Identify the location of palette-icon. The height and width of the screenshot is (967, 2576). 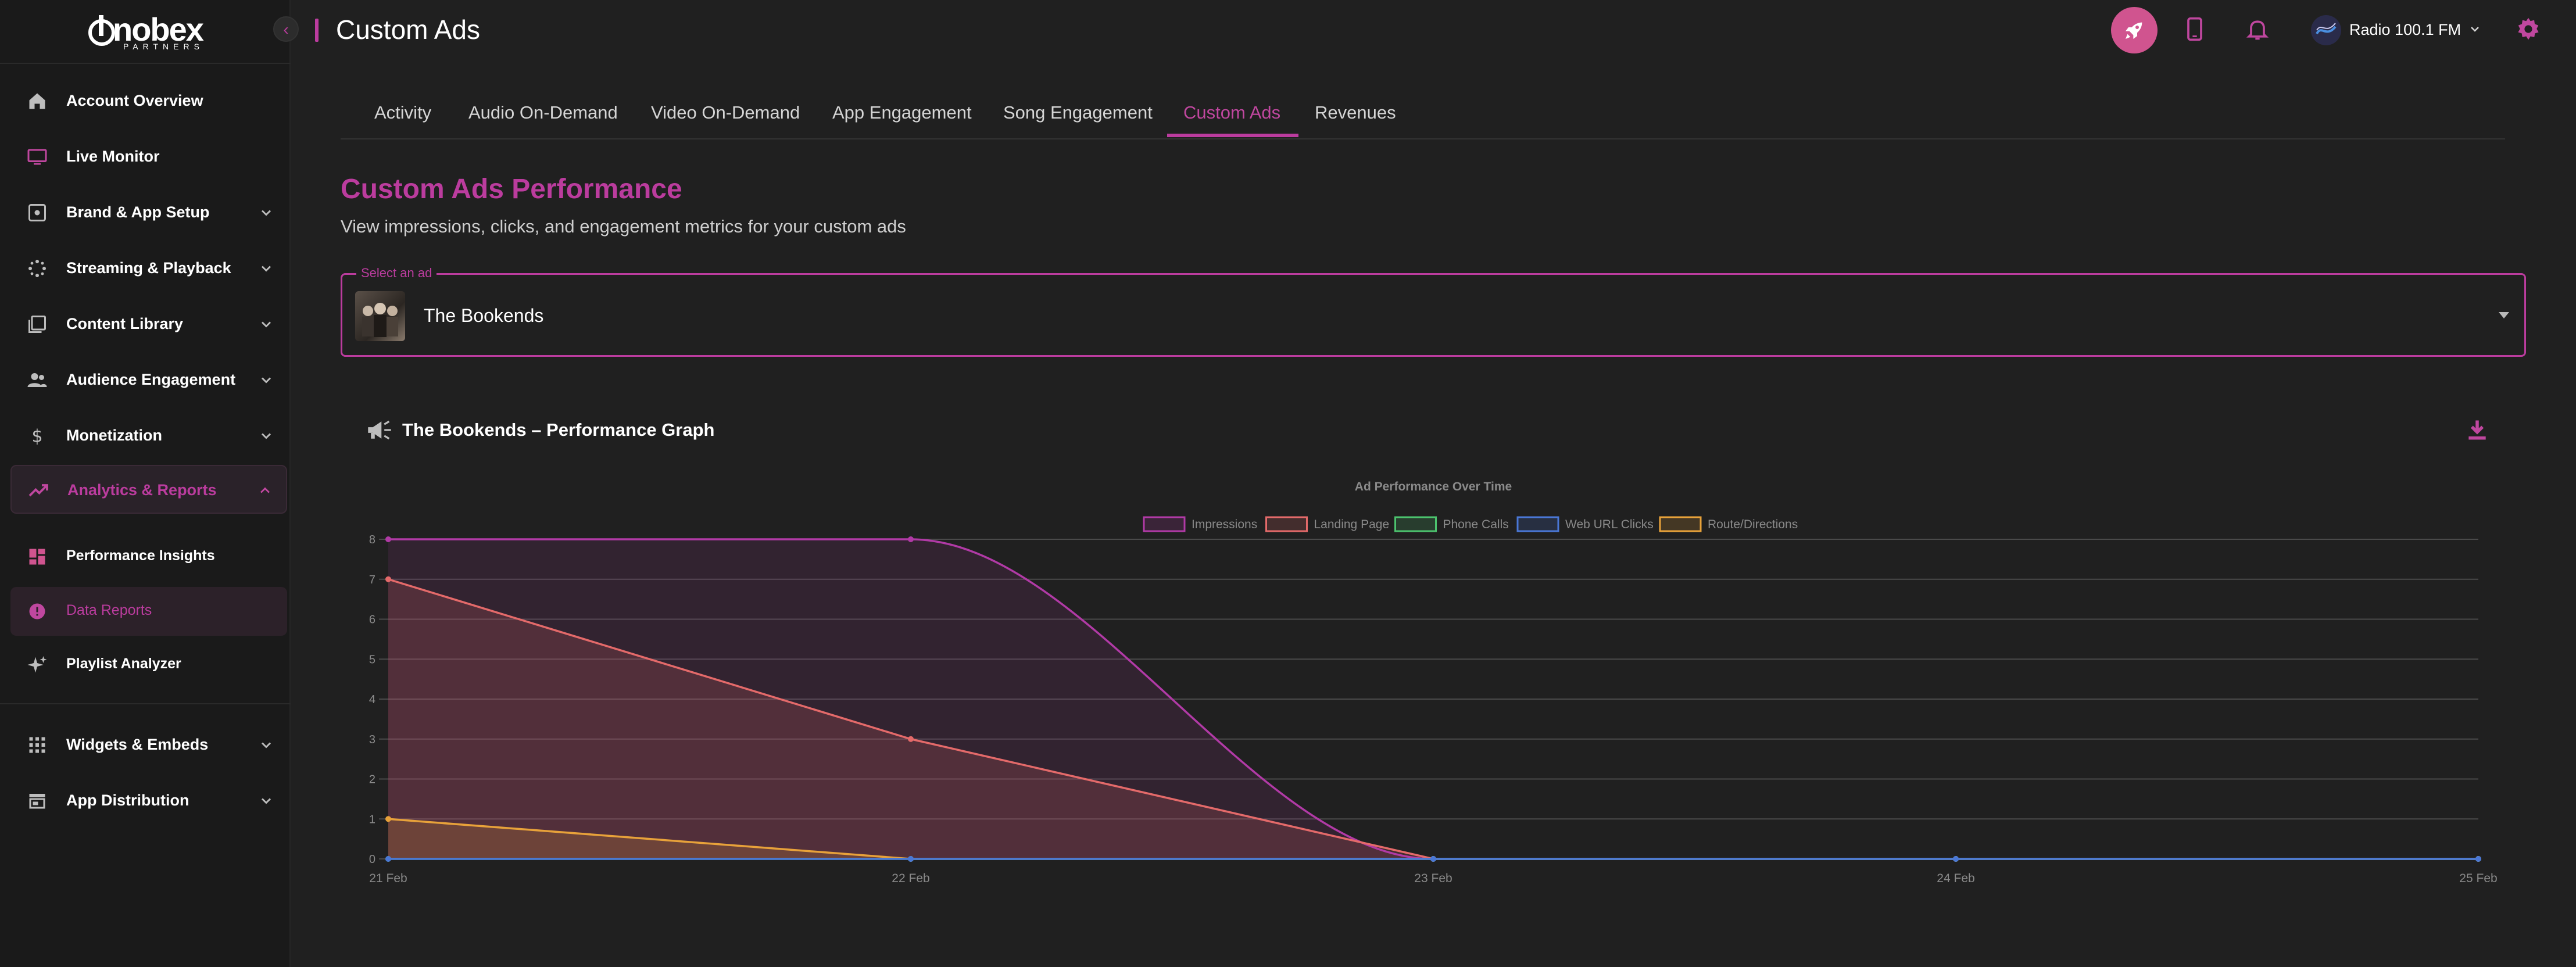
(37, 212).